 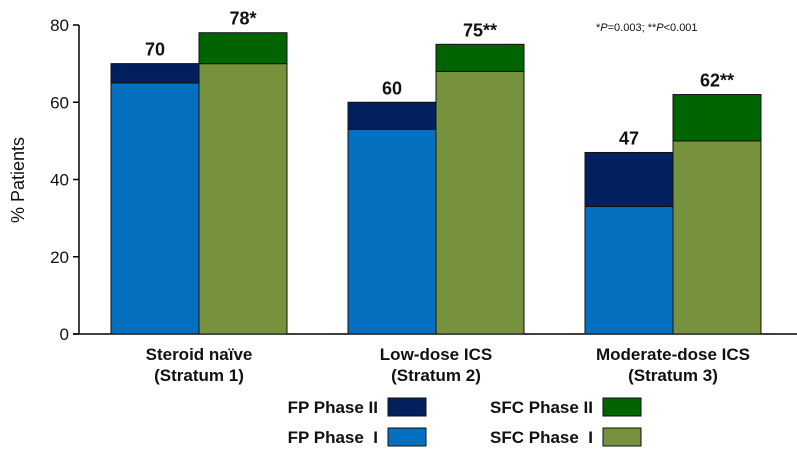 What do you see at coordinates (155, 50) in the screenshot?
I see `total-label: 70` at bounding box center [155, 50].